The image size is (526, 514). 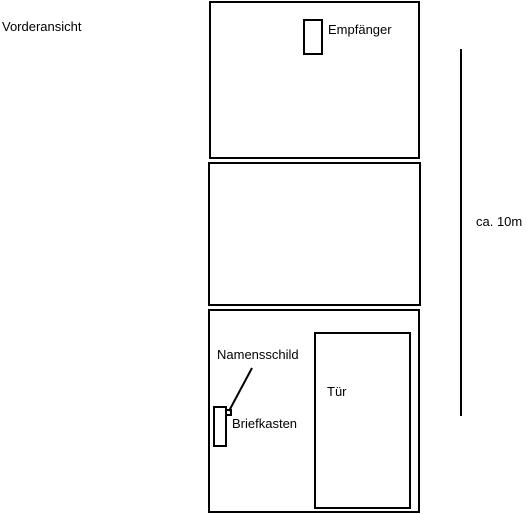 I want to click on door-label: Tür, so click(x=337, y=391).